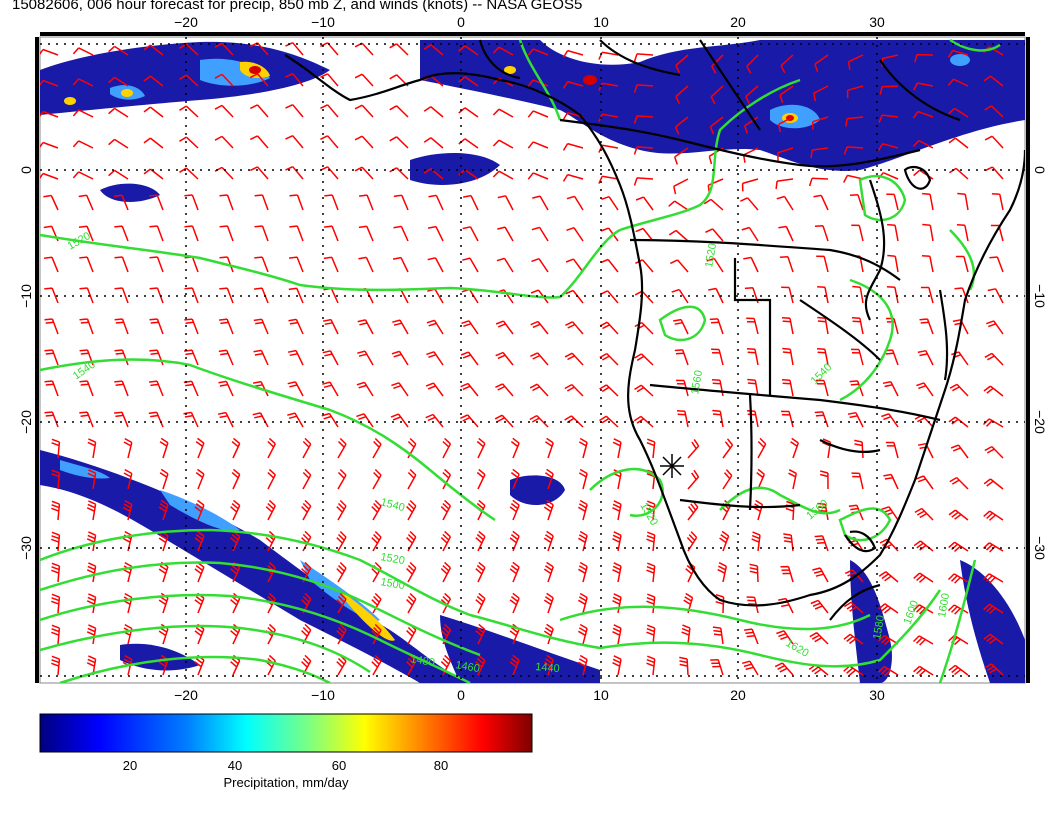 The image size is (1056, 816). What do you see at coordinates (26, 548) in the screenshot?
I see `y-tick-label: −30` at bounding box center [26, 548].